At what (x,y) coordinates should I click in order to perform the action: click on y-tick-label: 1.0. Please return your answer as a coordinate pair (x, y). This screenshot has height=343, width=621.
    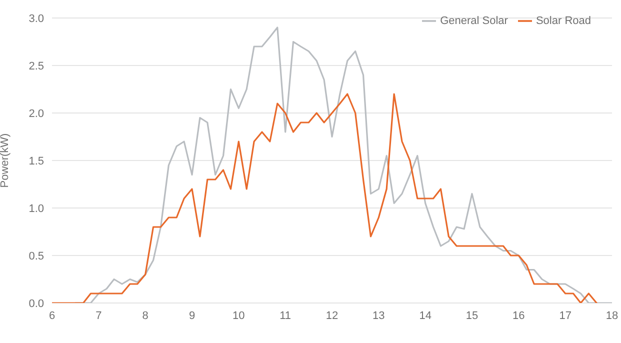
    Looking at the image, I should click on (36, 208).